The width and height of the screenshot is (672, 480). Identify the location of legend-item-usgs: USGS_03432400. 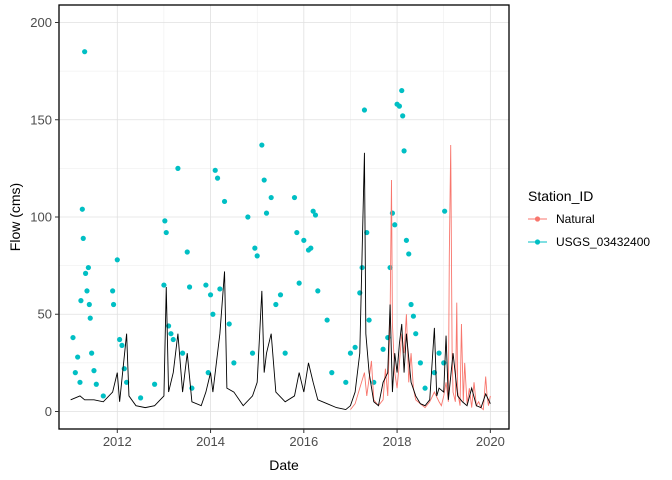
(589, 242).